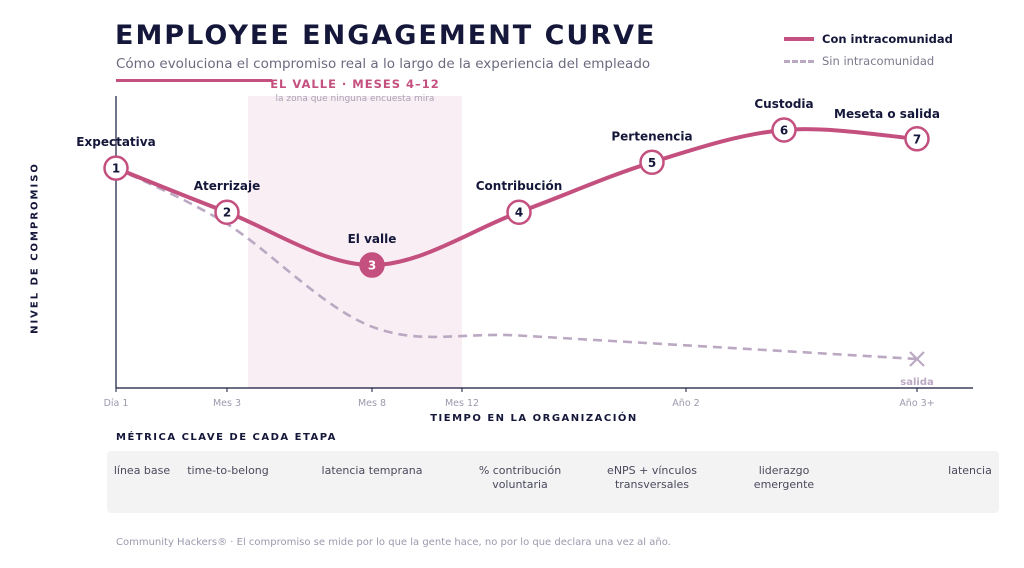  I want to click on metric-item: eNPS + vínculos transversales, so click(652, 477).